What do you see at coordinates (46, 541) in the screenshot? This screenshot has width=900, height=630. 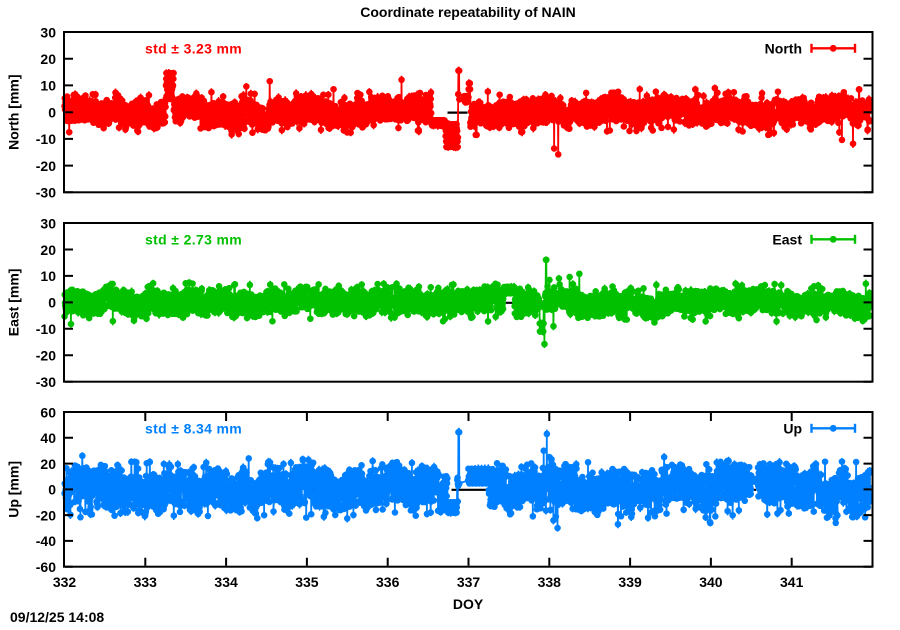 I see `svg-text: -40` at bounding box center [46, 541].